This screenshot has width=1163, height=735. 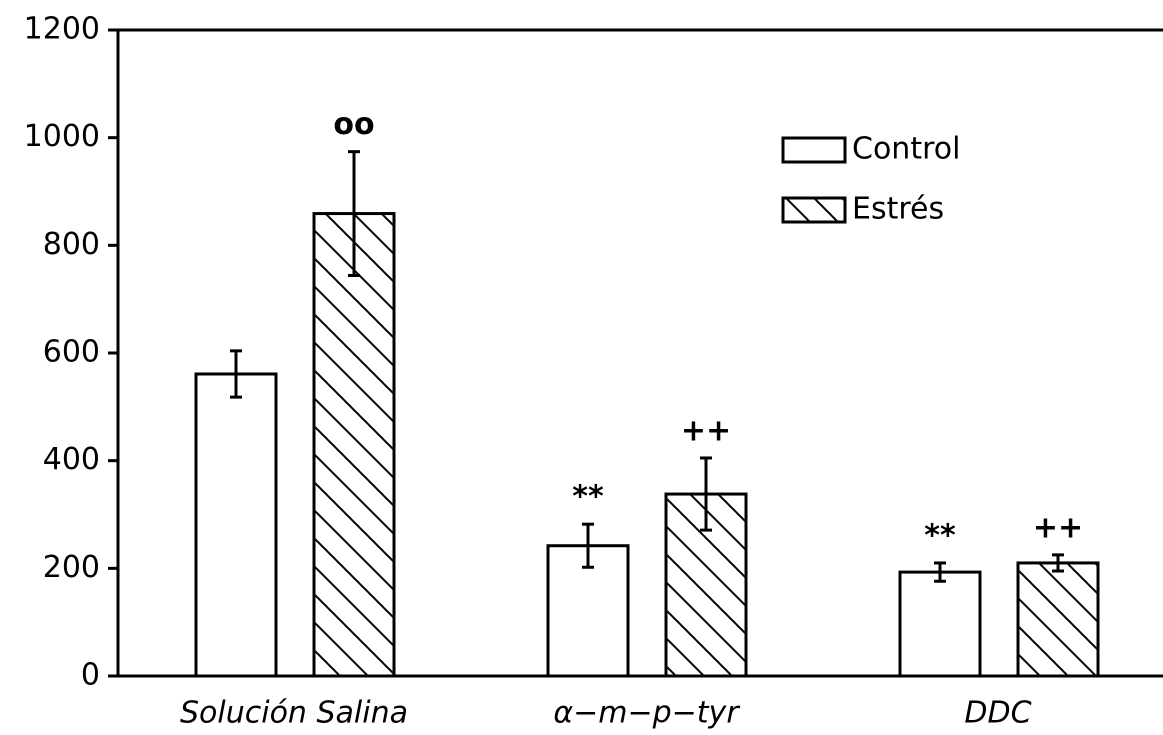 I want to click on x-tick-label: α−m−p−tyr, so click(x=646, y=713).